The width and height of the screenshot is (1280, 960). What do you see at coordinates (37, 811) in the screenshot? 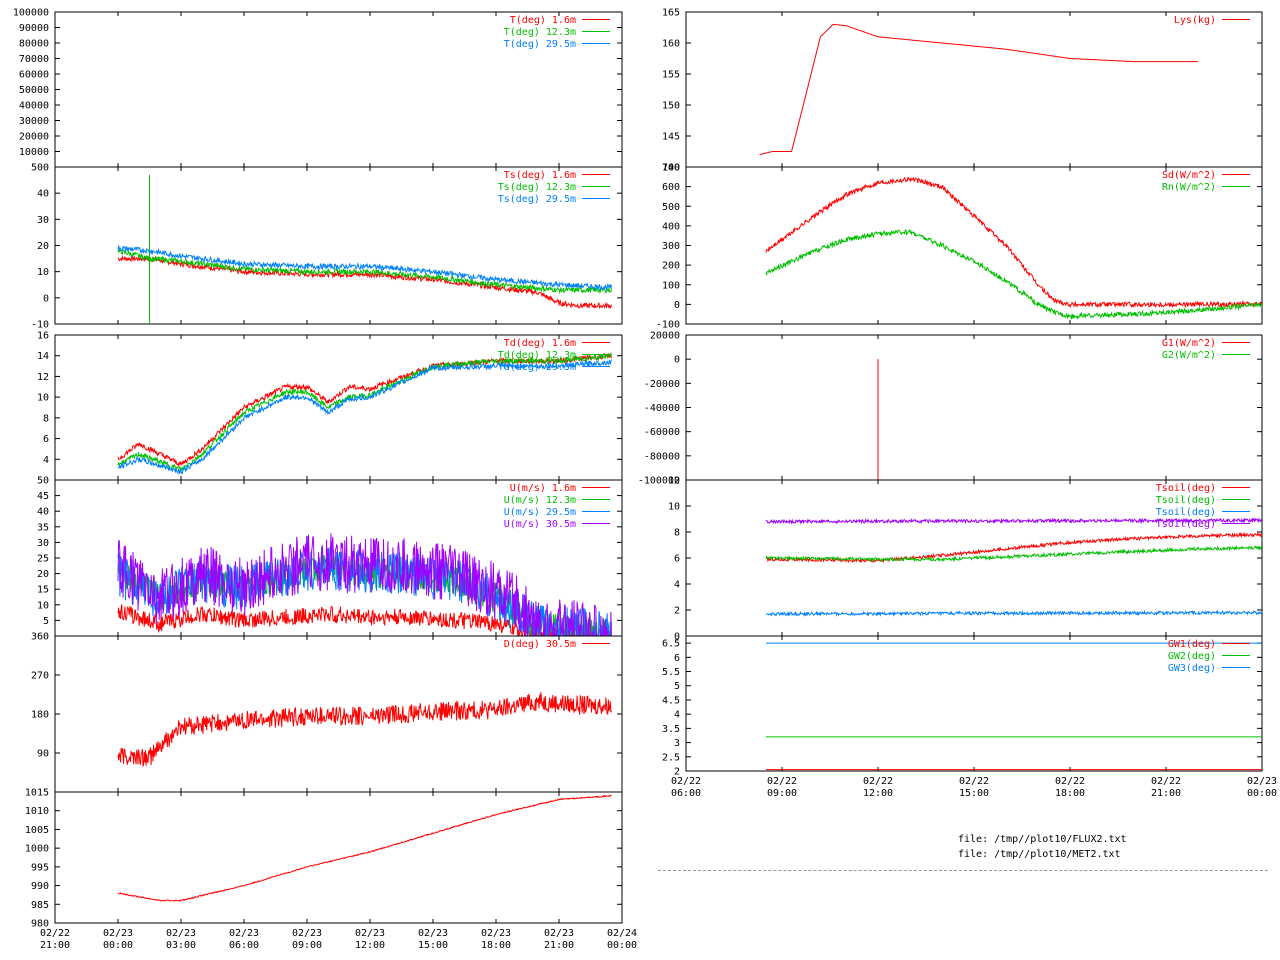
I see `pressure-ytick-label: 1010` at bounding box center [37, 811].